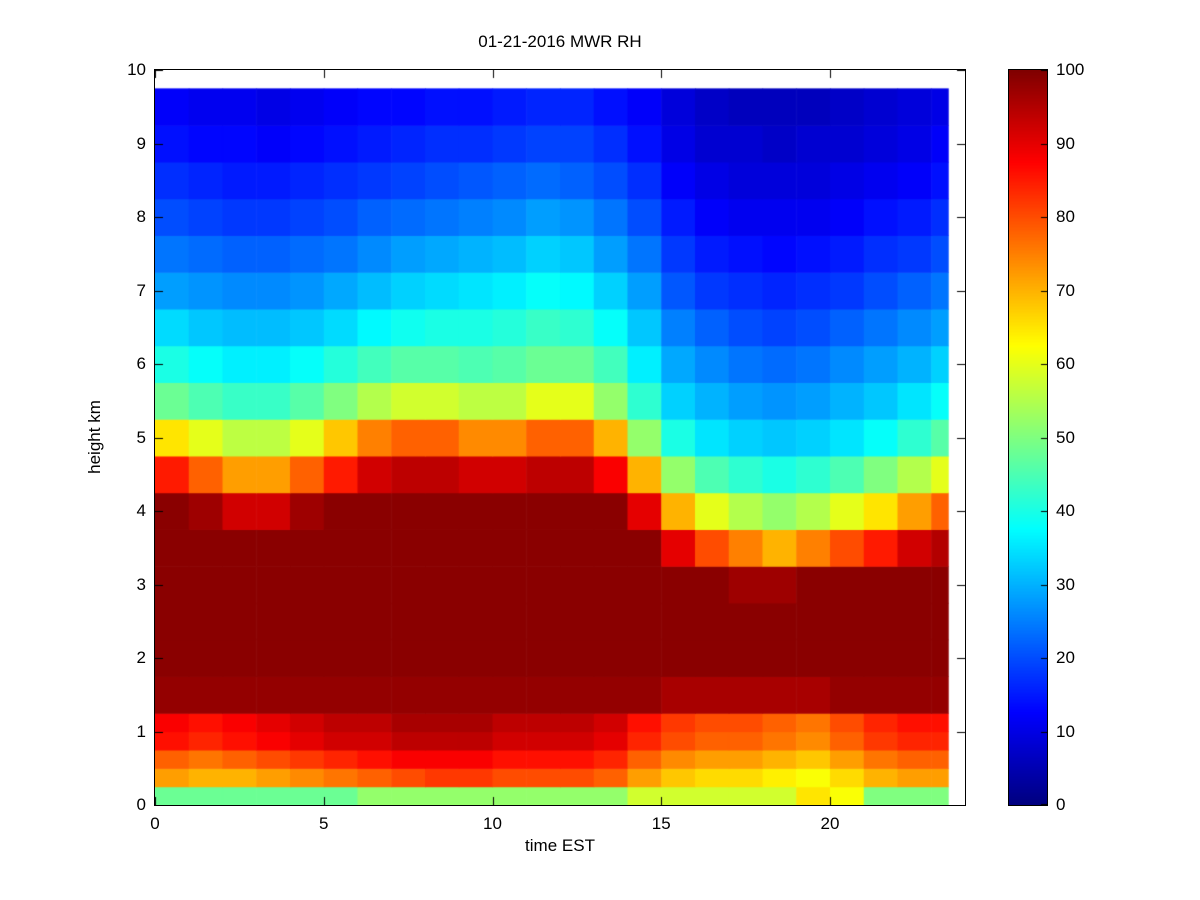 The width and height of the screenshot is (1200, 900). What do you see at coordinates (1065, 510) in the screenshot?
I see `colorbar-tick-label: 40` at bounding box center [1065, 510].